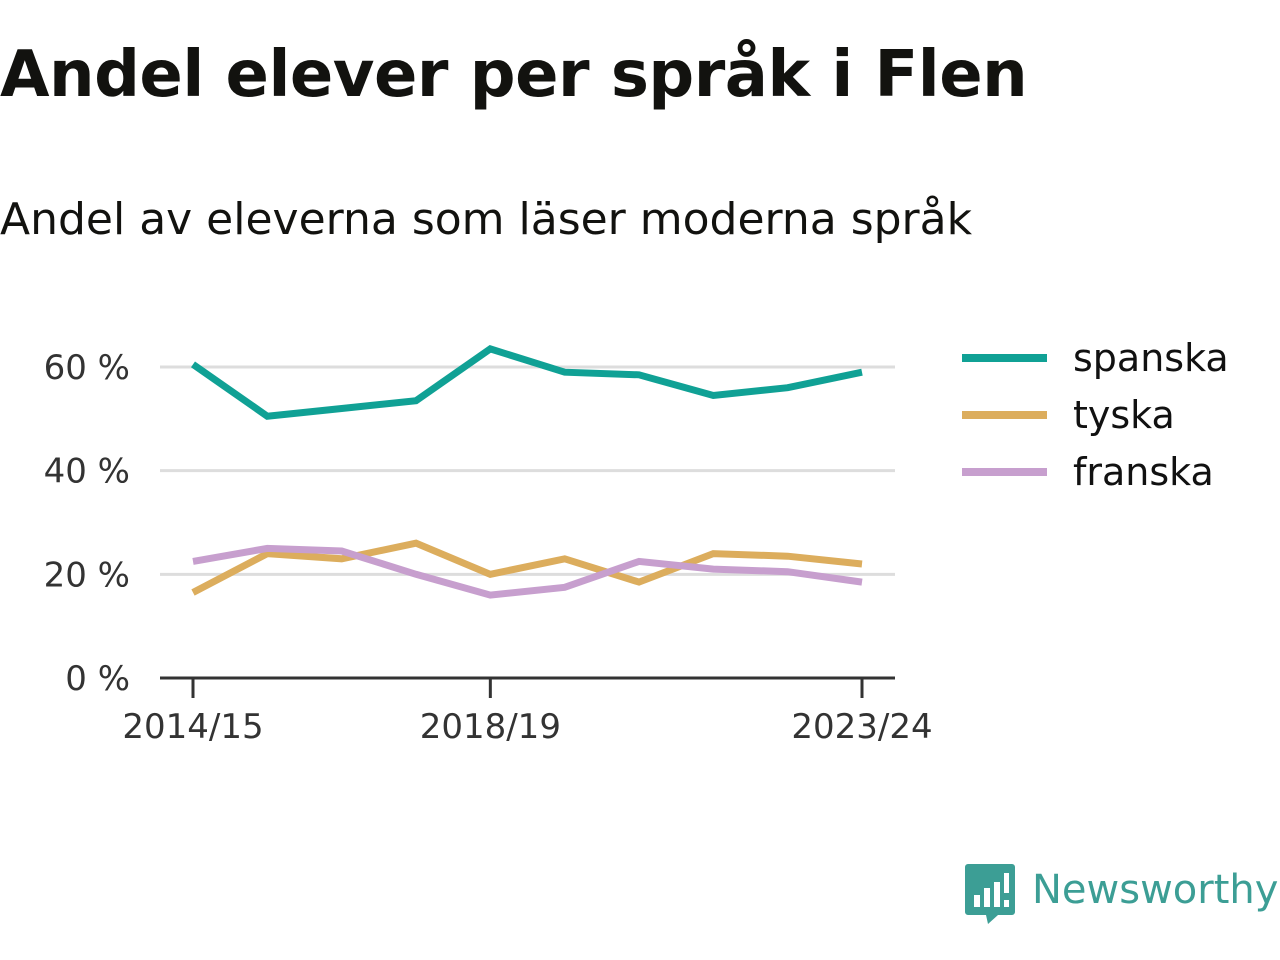  Describe the element at coordinates (490, 727) in the screenshot. I see `x-tick-label: 2018/19` at that location.